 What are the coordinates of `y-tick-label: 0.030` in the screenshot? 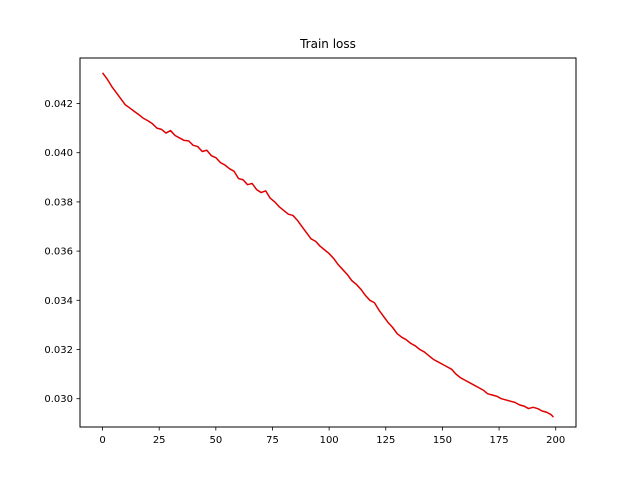 It's located at (58, 399).